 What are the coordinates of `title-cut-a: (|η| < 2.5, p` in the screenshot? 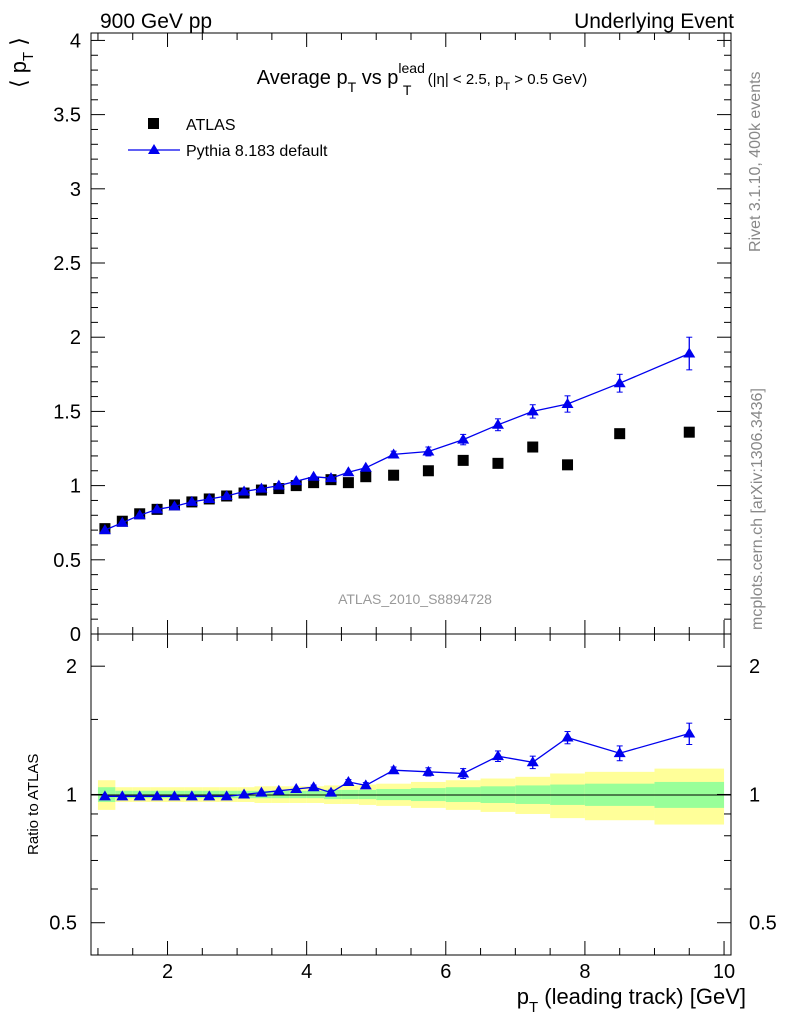 It's located at (463, 79).